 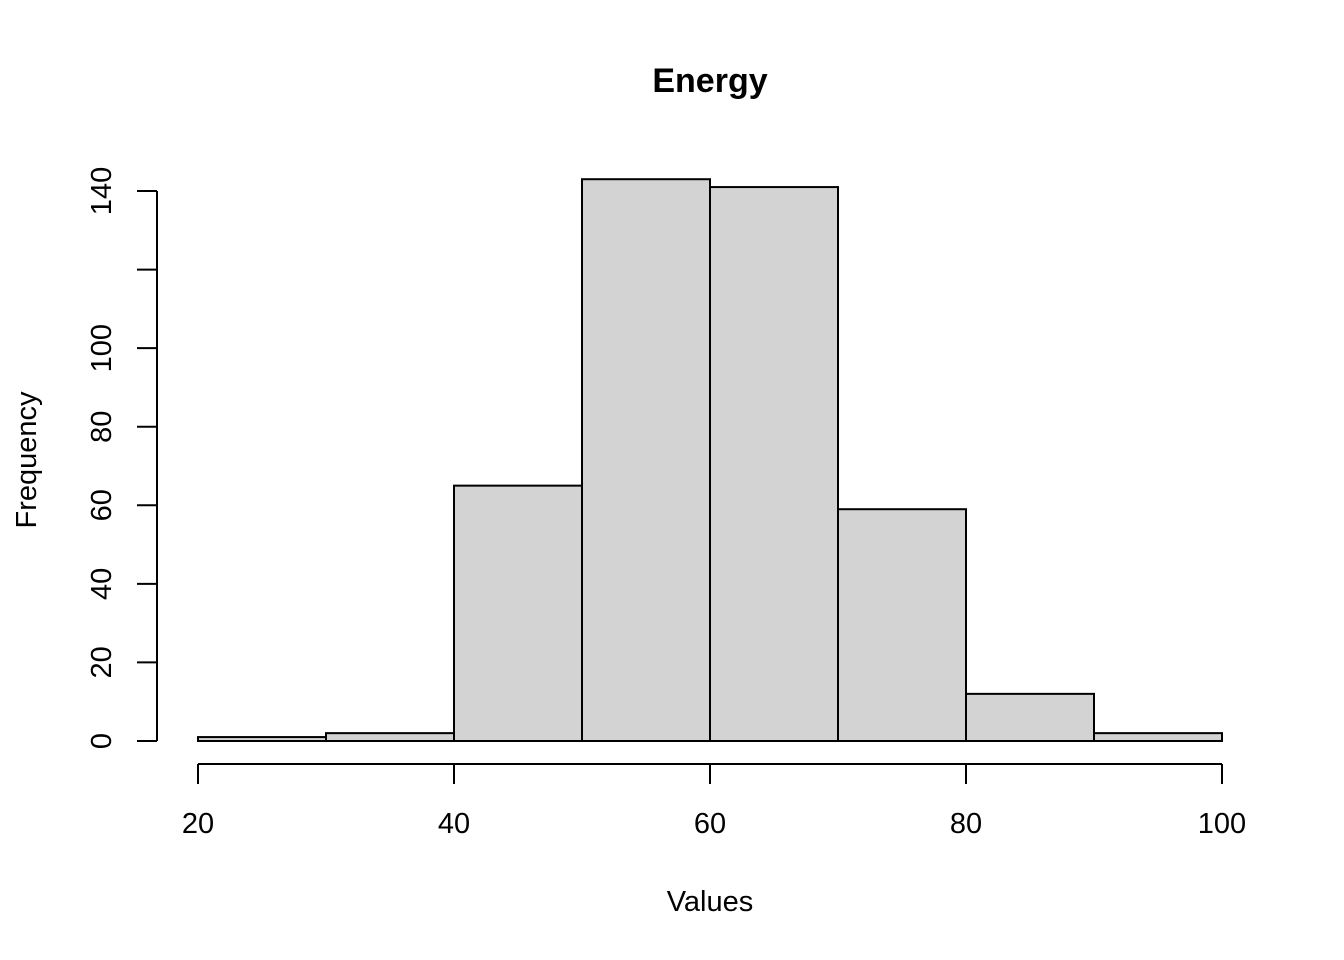 What do you see at coordinates (714, 801) in the screenshot?
I see `x-axis: 20 40 60 80 100` at bounding box center [714, 801].